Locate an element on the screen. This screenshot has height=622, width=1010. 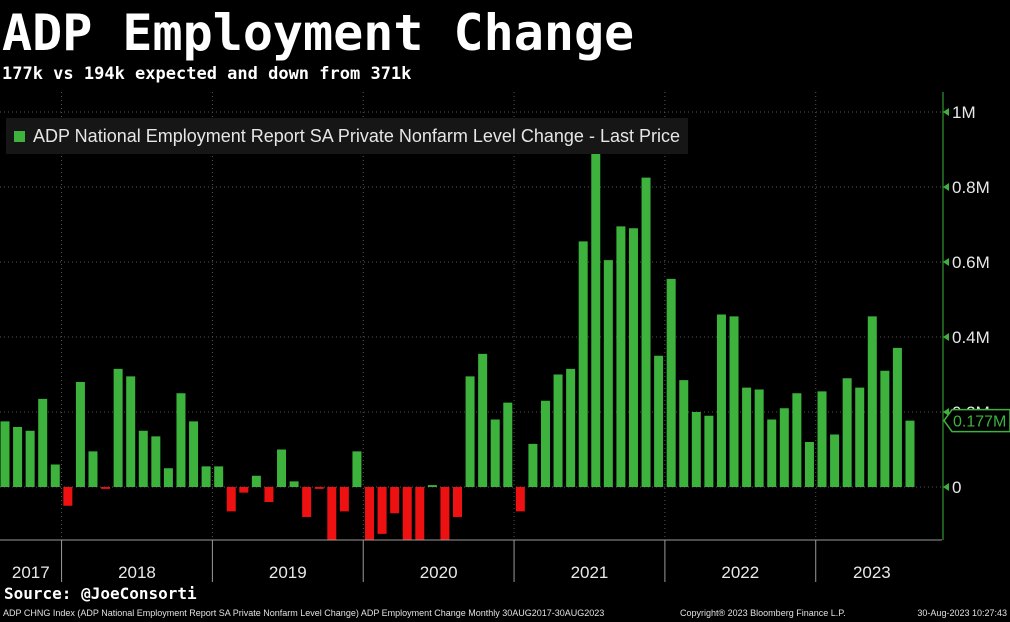
last-price-box is located at coordinates (976, 420).